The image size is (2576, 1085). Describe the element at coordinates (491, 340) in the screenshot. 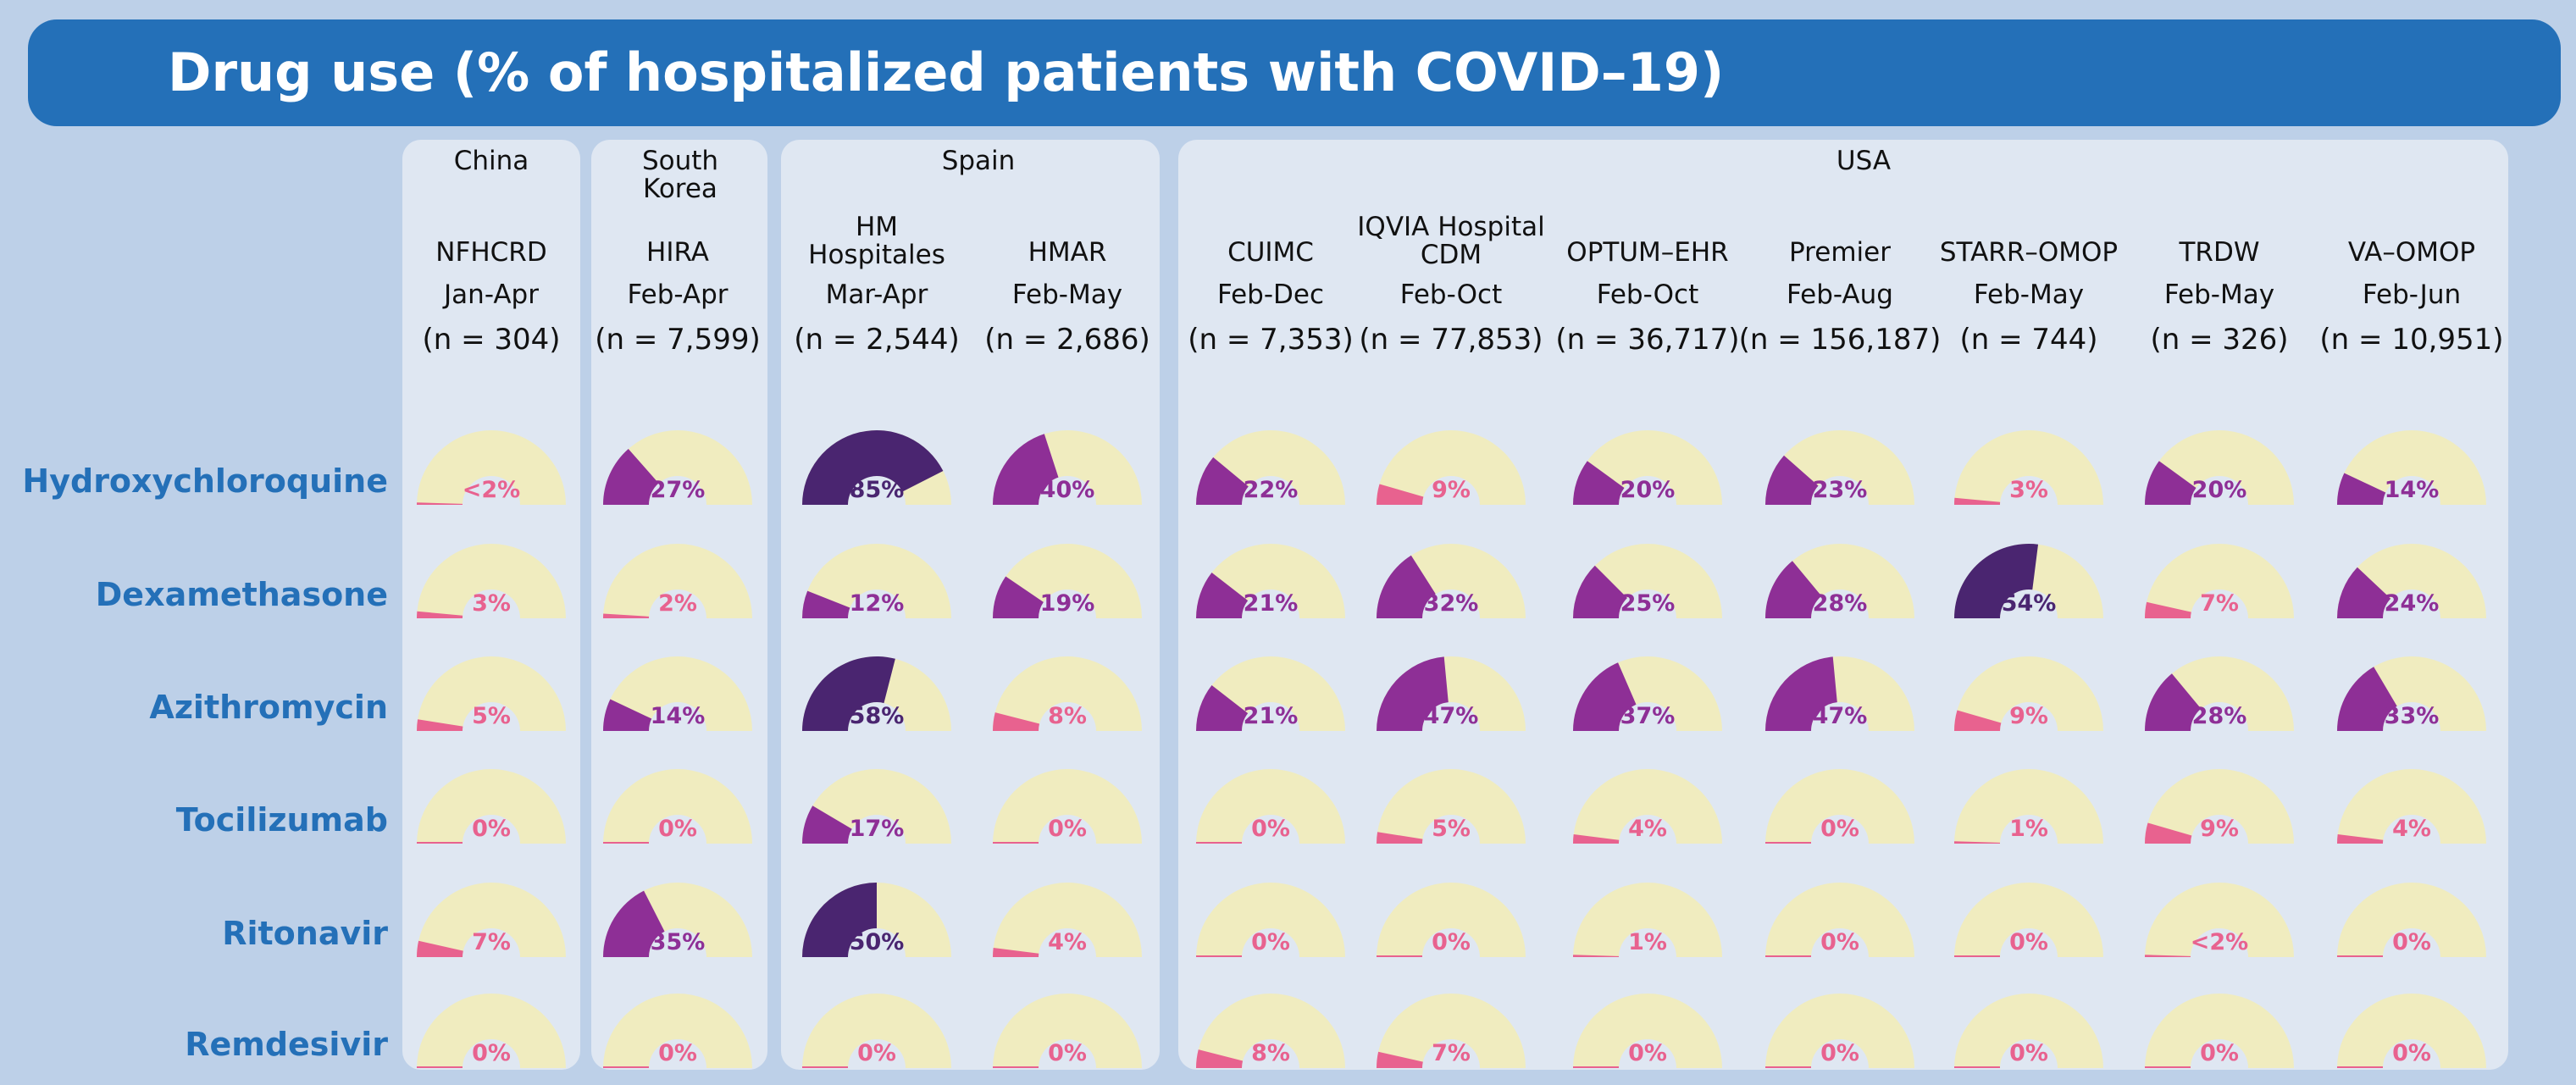

I see `sample-size: (n = 304)` at that location.